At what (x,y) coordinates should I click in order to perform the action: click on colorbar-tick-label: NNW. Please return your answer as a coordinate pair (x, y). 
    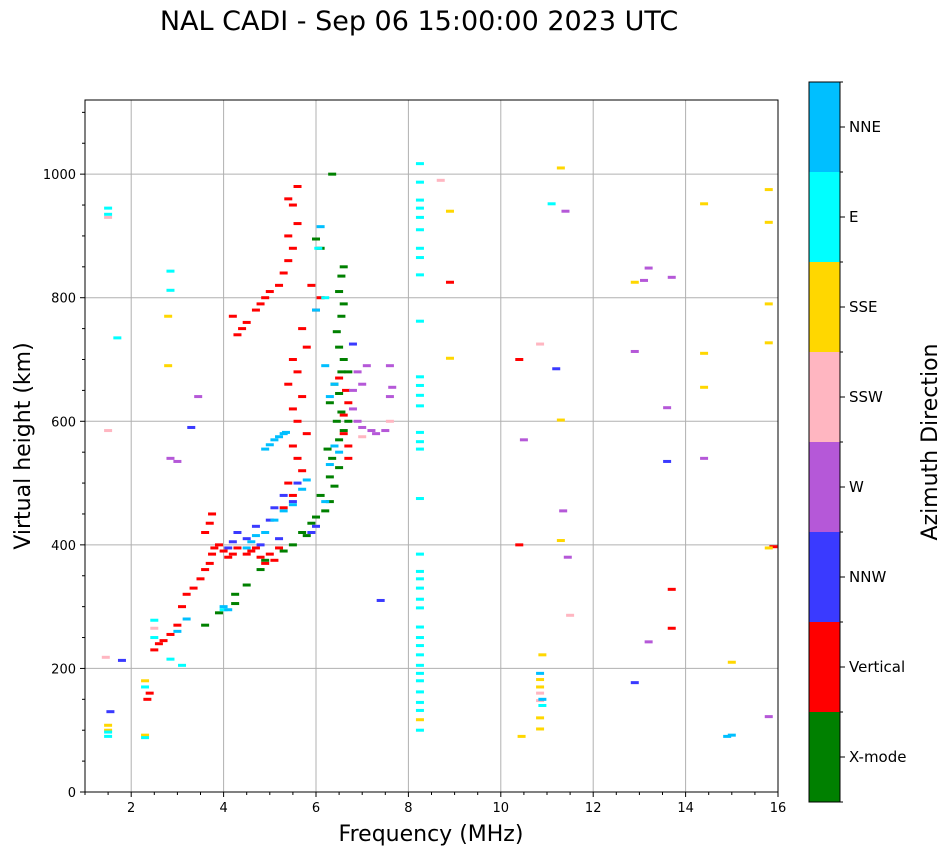
    Looking at the image, I should click on (867, 577).